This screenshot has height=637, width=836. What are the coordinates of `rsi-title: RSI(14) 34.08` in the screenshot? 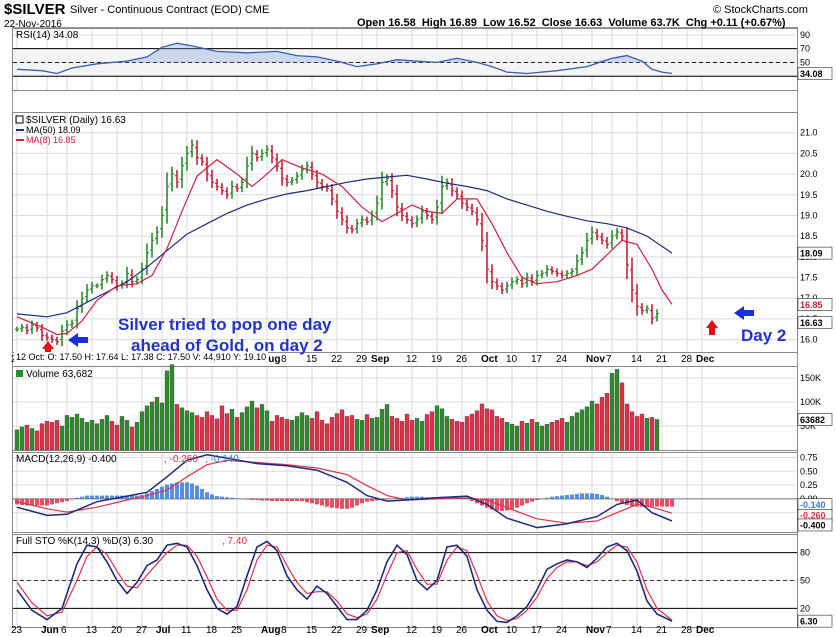 It's located at (47, 35).